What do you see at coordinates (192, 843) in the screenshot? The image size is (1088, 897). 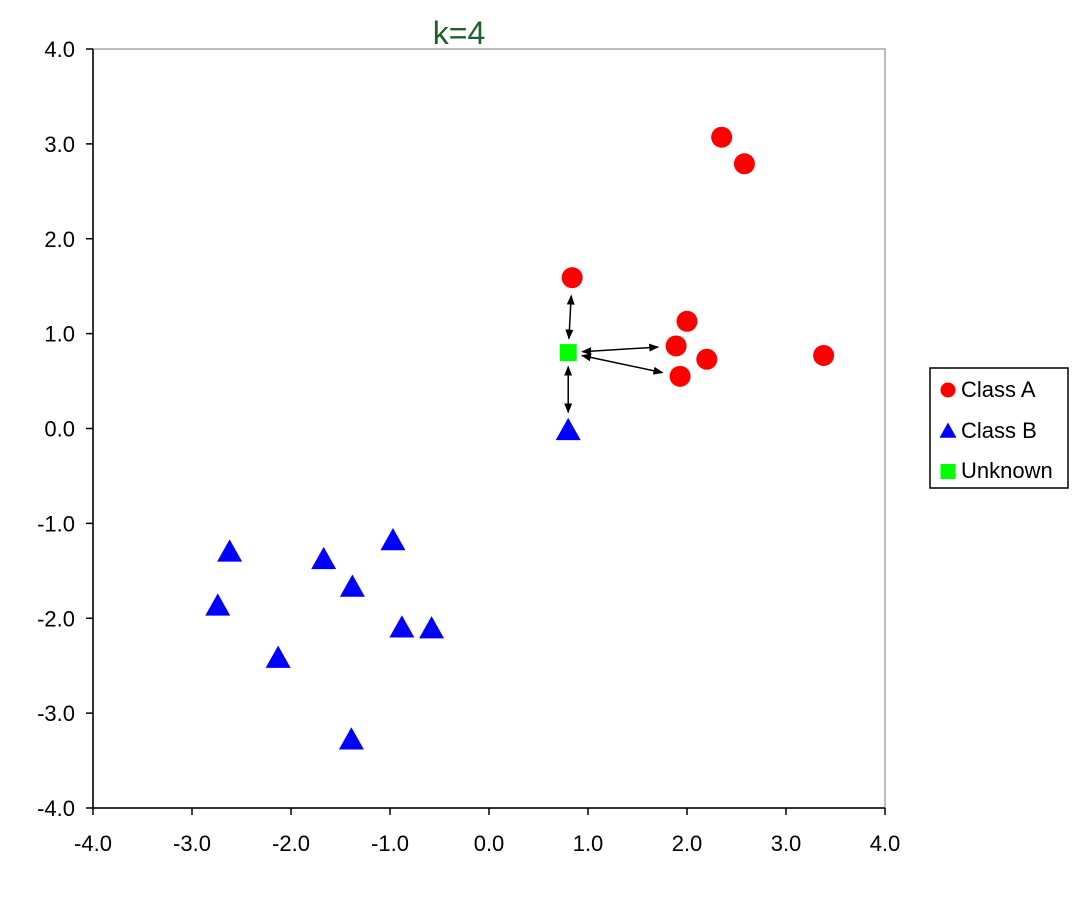 I see `x-tick-label: -3.0` at bounding box center [192, 843].